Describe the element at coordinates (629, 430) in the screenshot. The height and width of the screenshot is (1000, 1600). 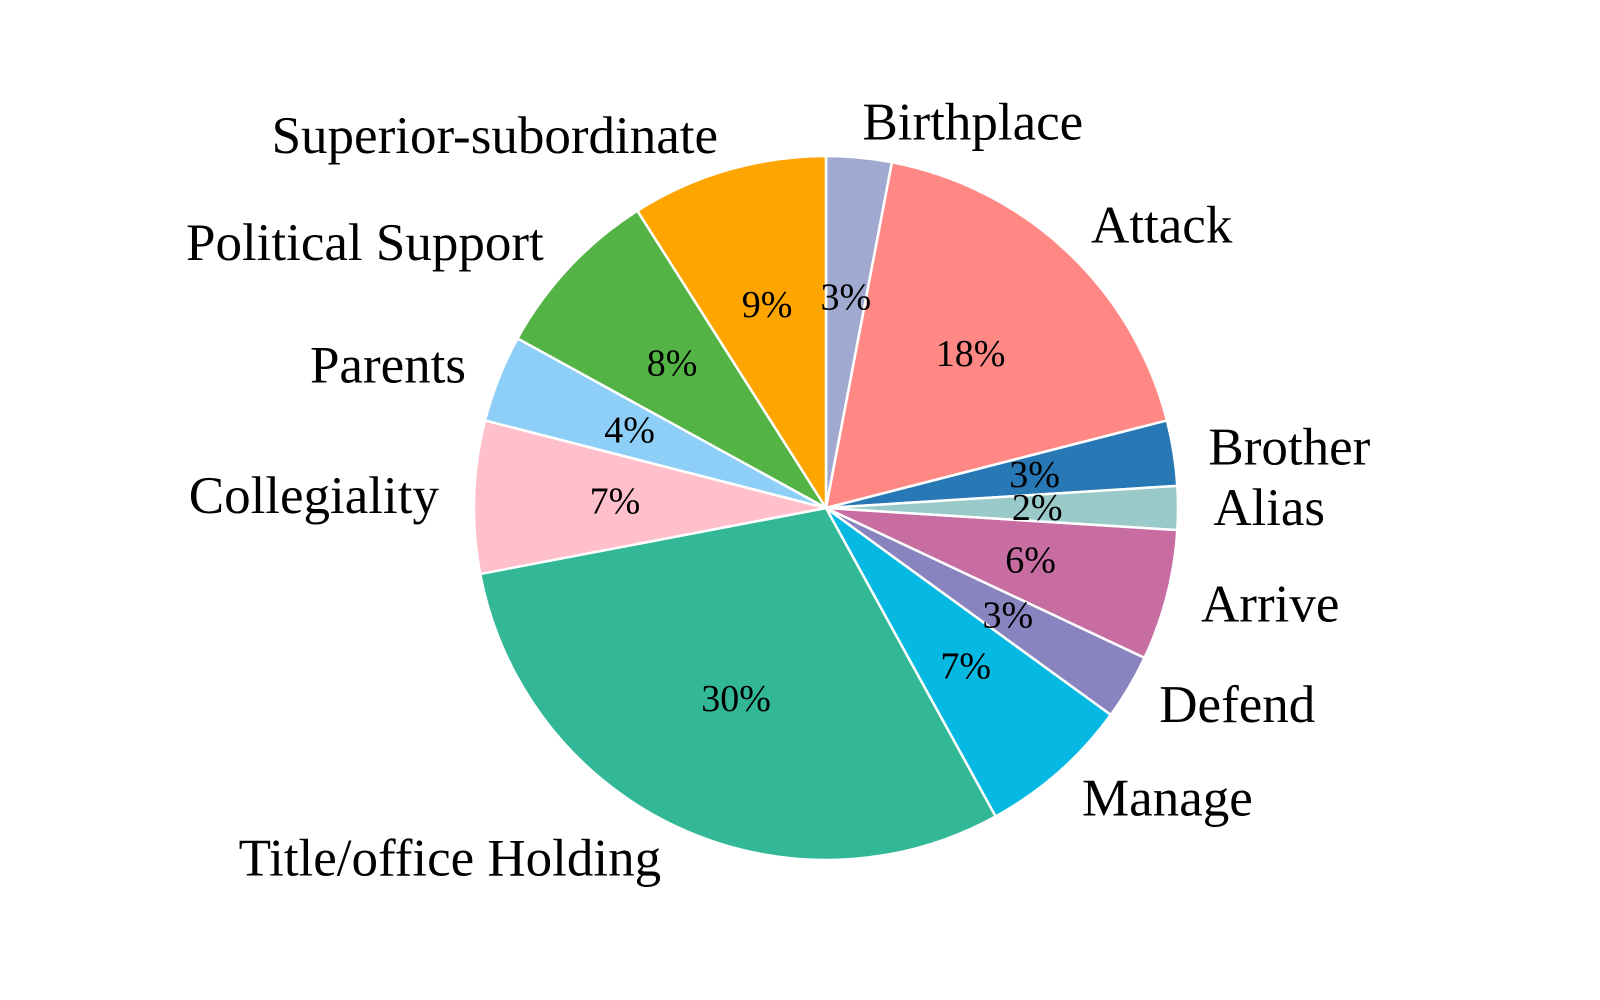
I see `percent-label-parents: 4%` at that location.